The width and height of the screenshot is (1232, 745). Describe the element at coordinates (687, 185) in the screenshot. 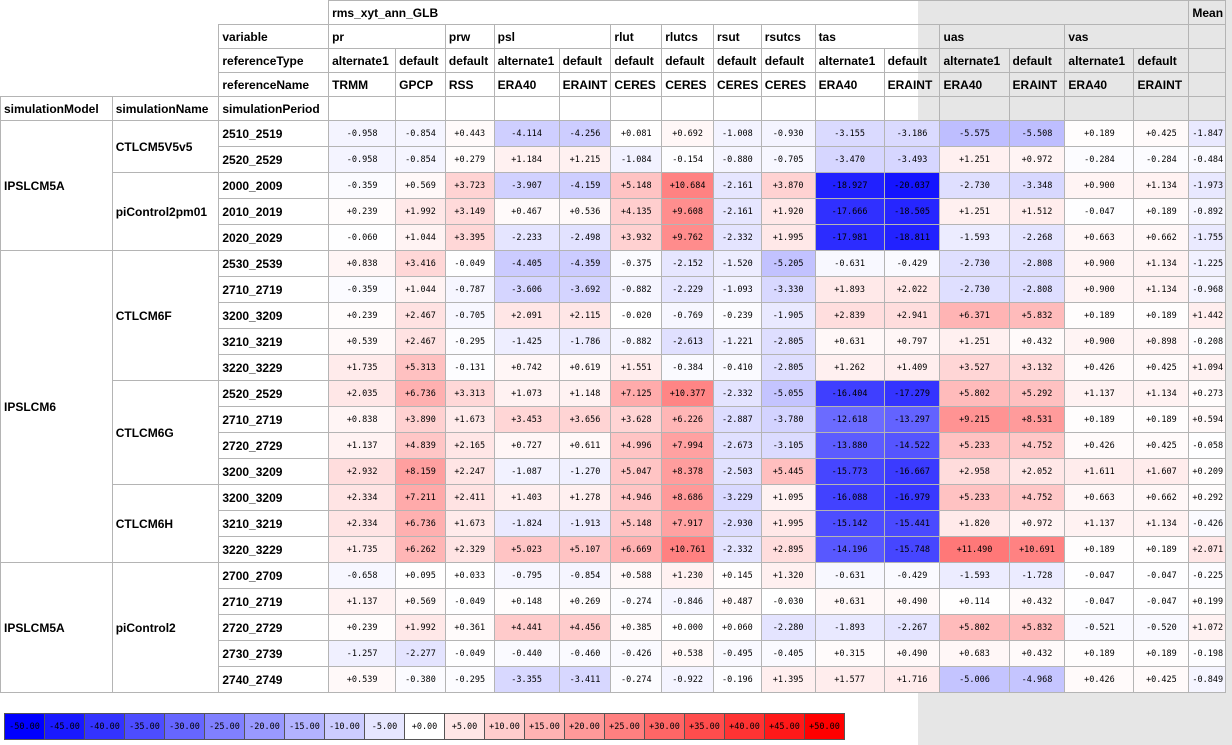

I see `value-cell: +10.684` at that location.